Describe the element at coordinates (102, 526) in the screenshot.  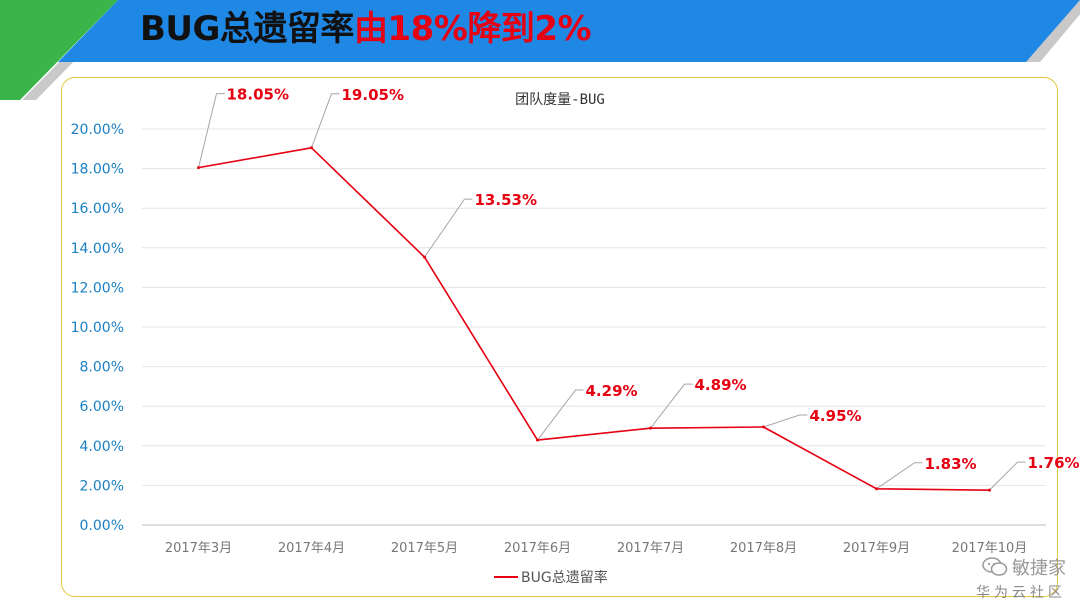
I see `y-tick-label: 0.00%` at that location.